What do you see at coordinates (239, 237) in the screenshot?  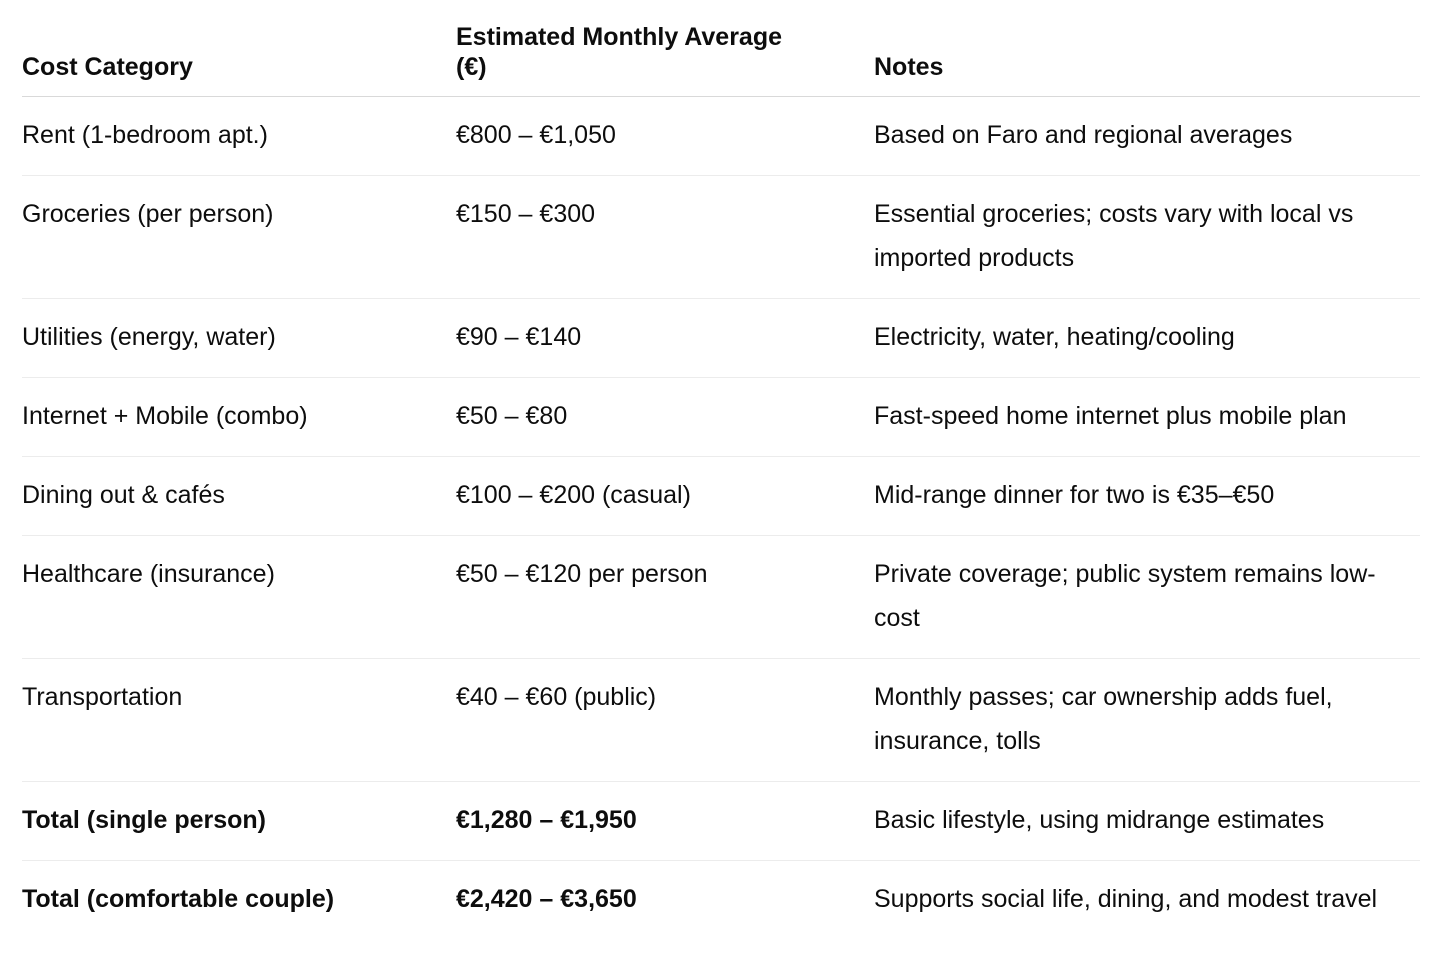 I see `cell-category: Groceries (per person)` at bounding box center [239, 237].